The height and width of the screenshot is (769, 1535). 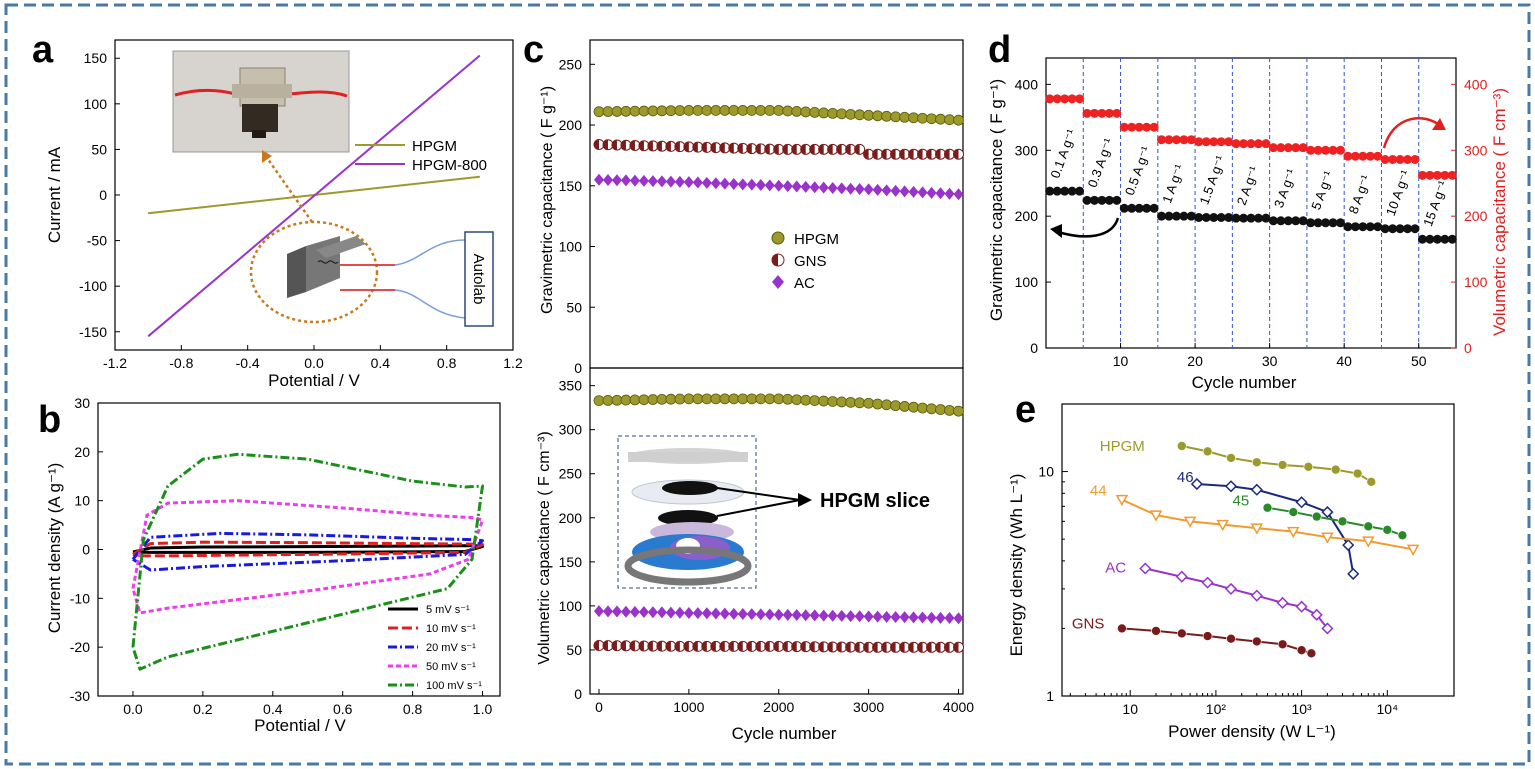 I want to click on panel-d-y-tick-label: 400, so click(x=1027, y=84).